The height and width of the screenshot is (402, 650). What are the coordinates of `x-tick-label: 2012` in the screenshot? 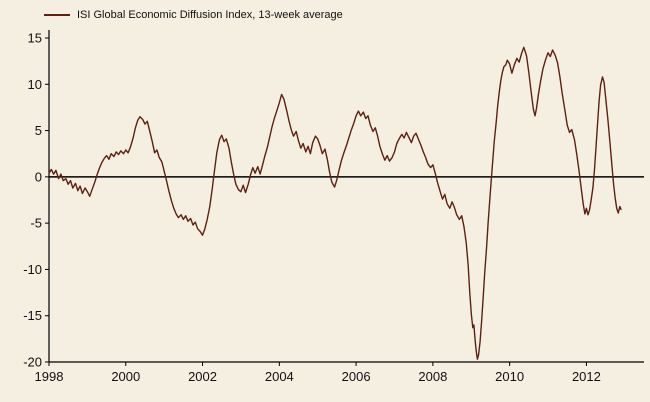 It's located at (586, 376).